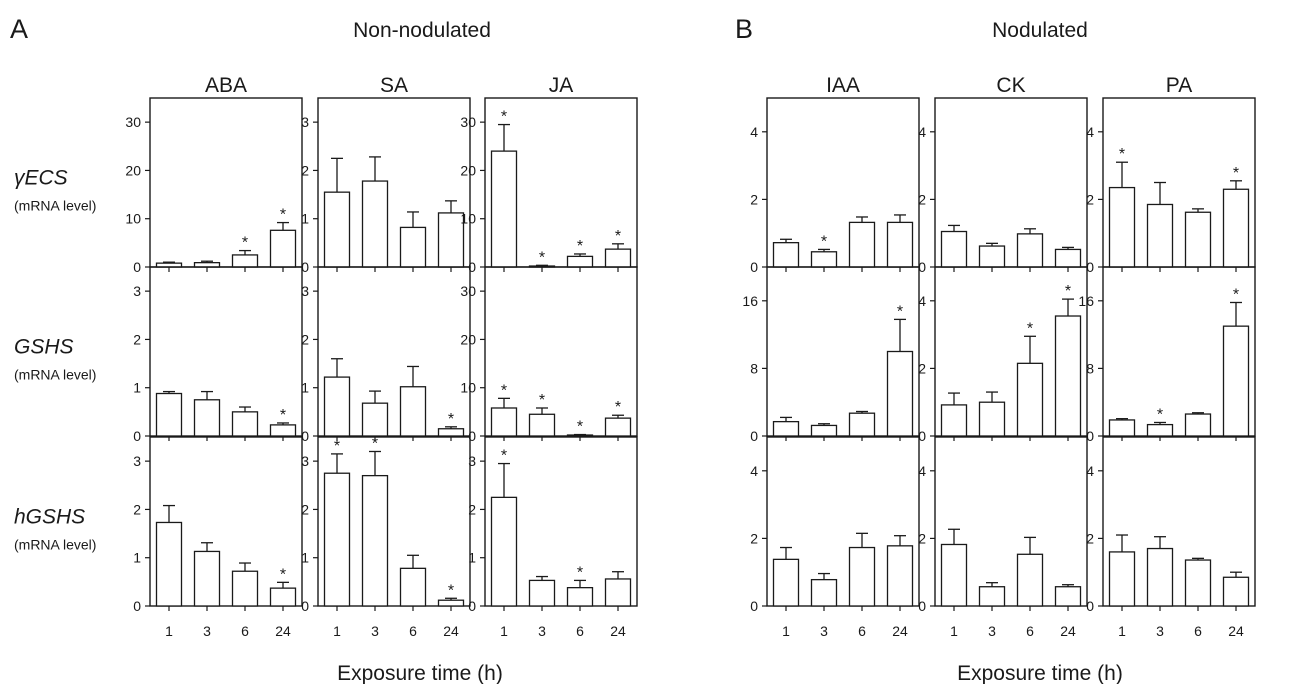 The height and width of the screenshot is (689, 1292). What do you see at coordinates (386, 186) in the screenshot?
I see `panel-ecs-sa: 0 1 2 3` at bounding box center [386, 186].